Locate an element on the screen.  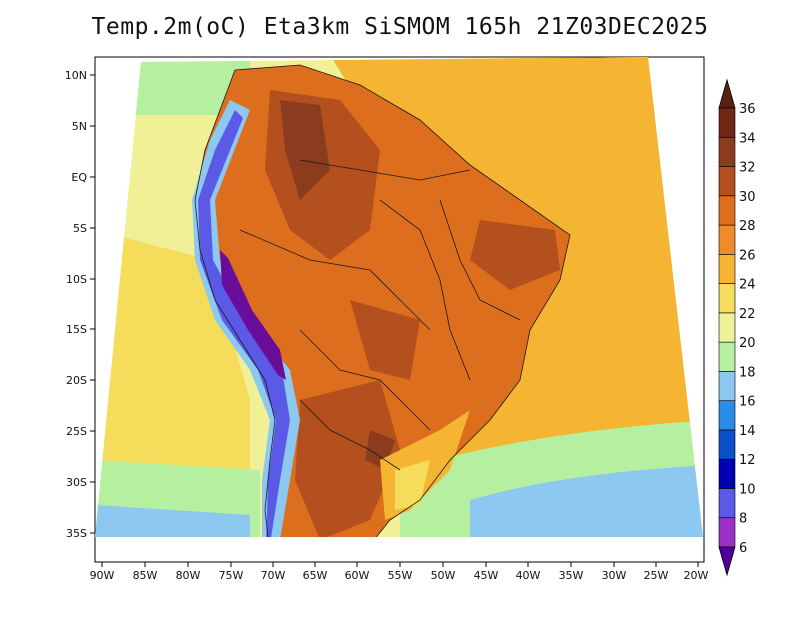
lon-tick-label: 60W is located at coordinates (357, 575).